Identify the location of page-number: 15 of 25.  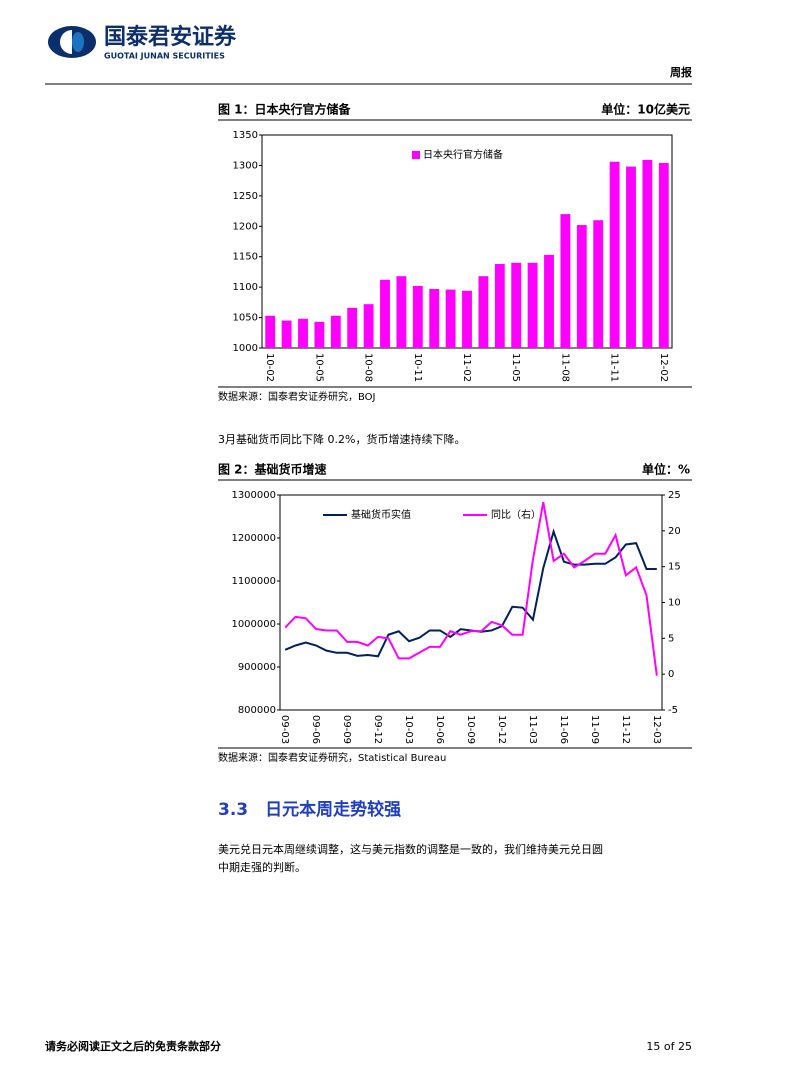
(669, 1046).